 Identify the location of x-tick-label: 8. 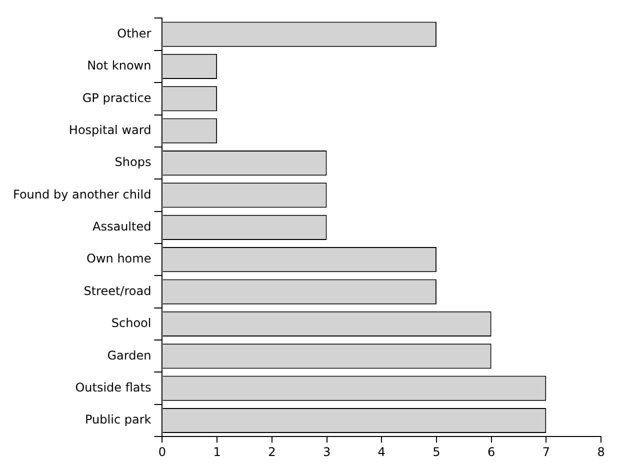
(601, 451).